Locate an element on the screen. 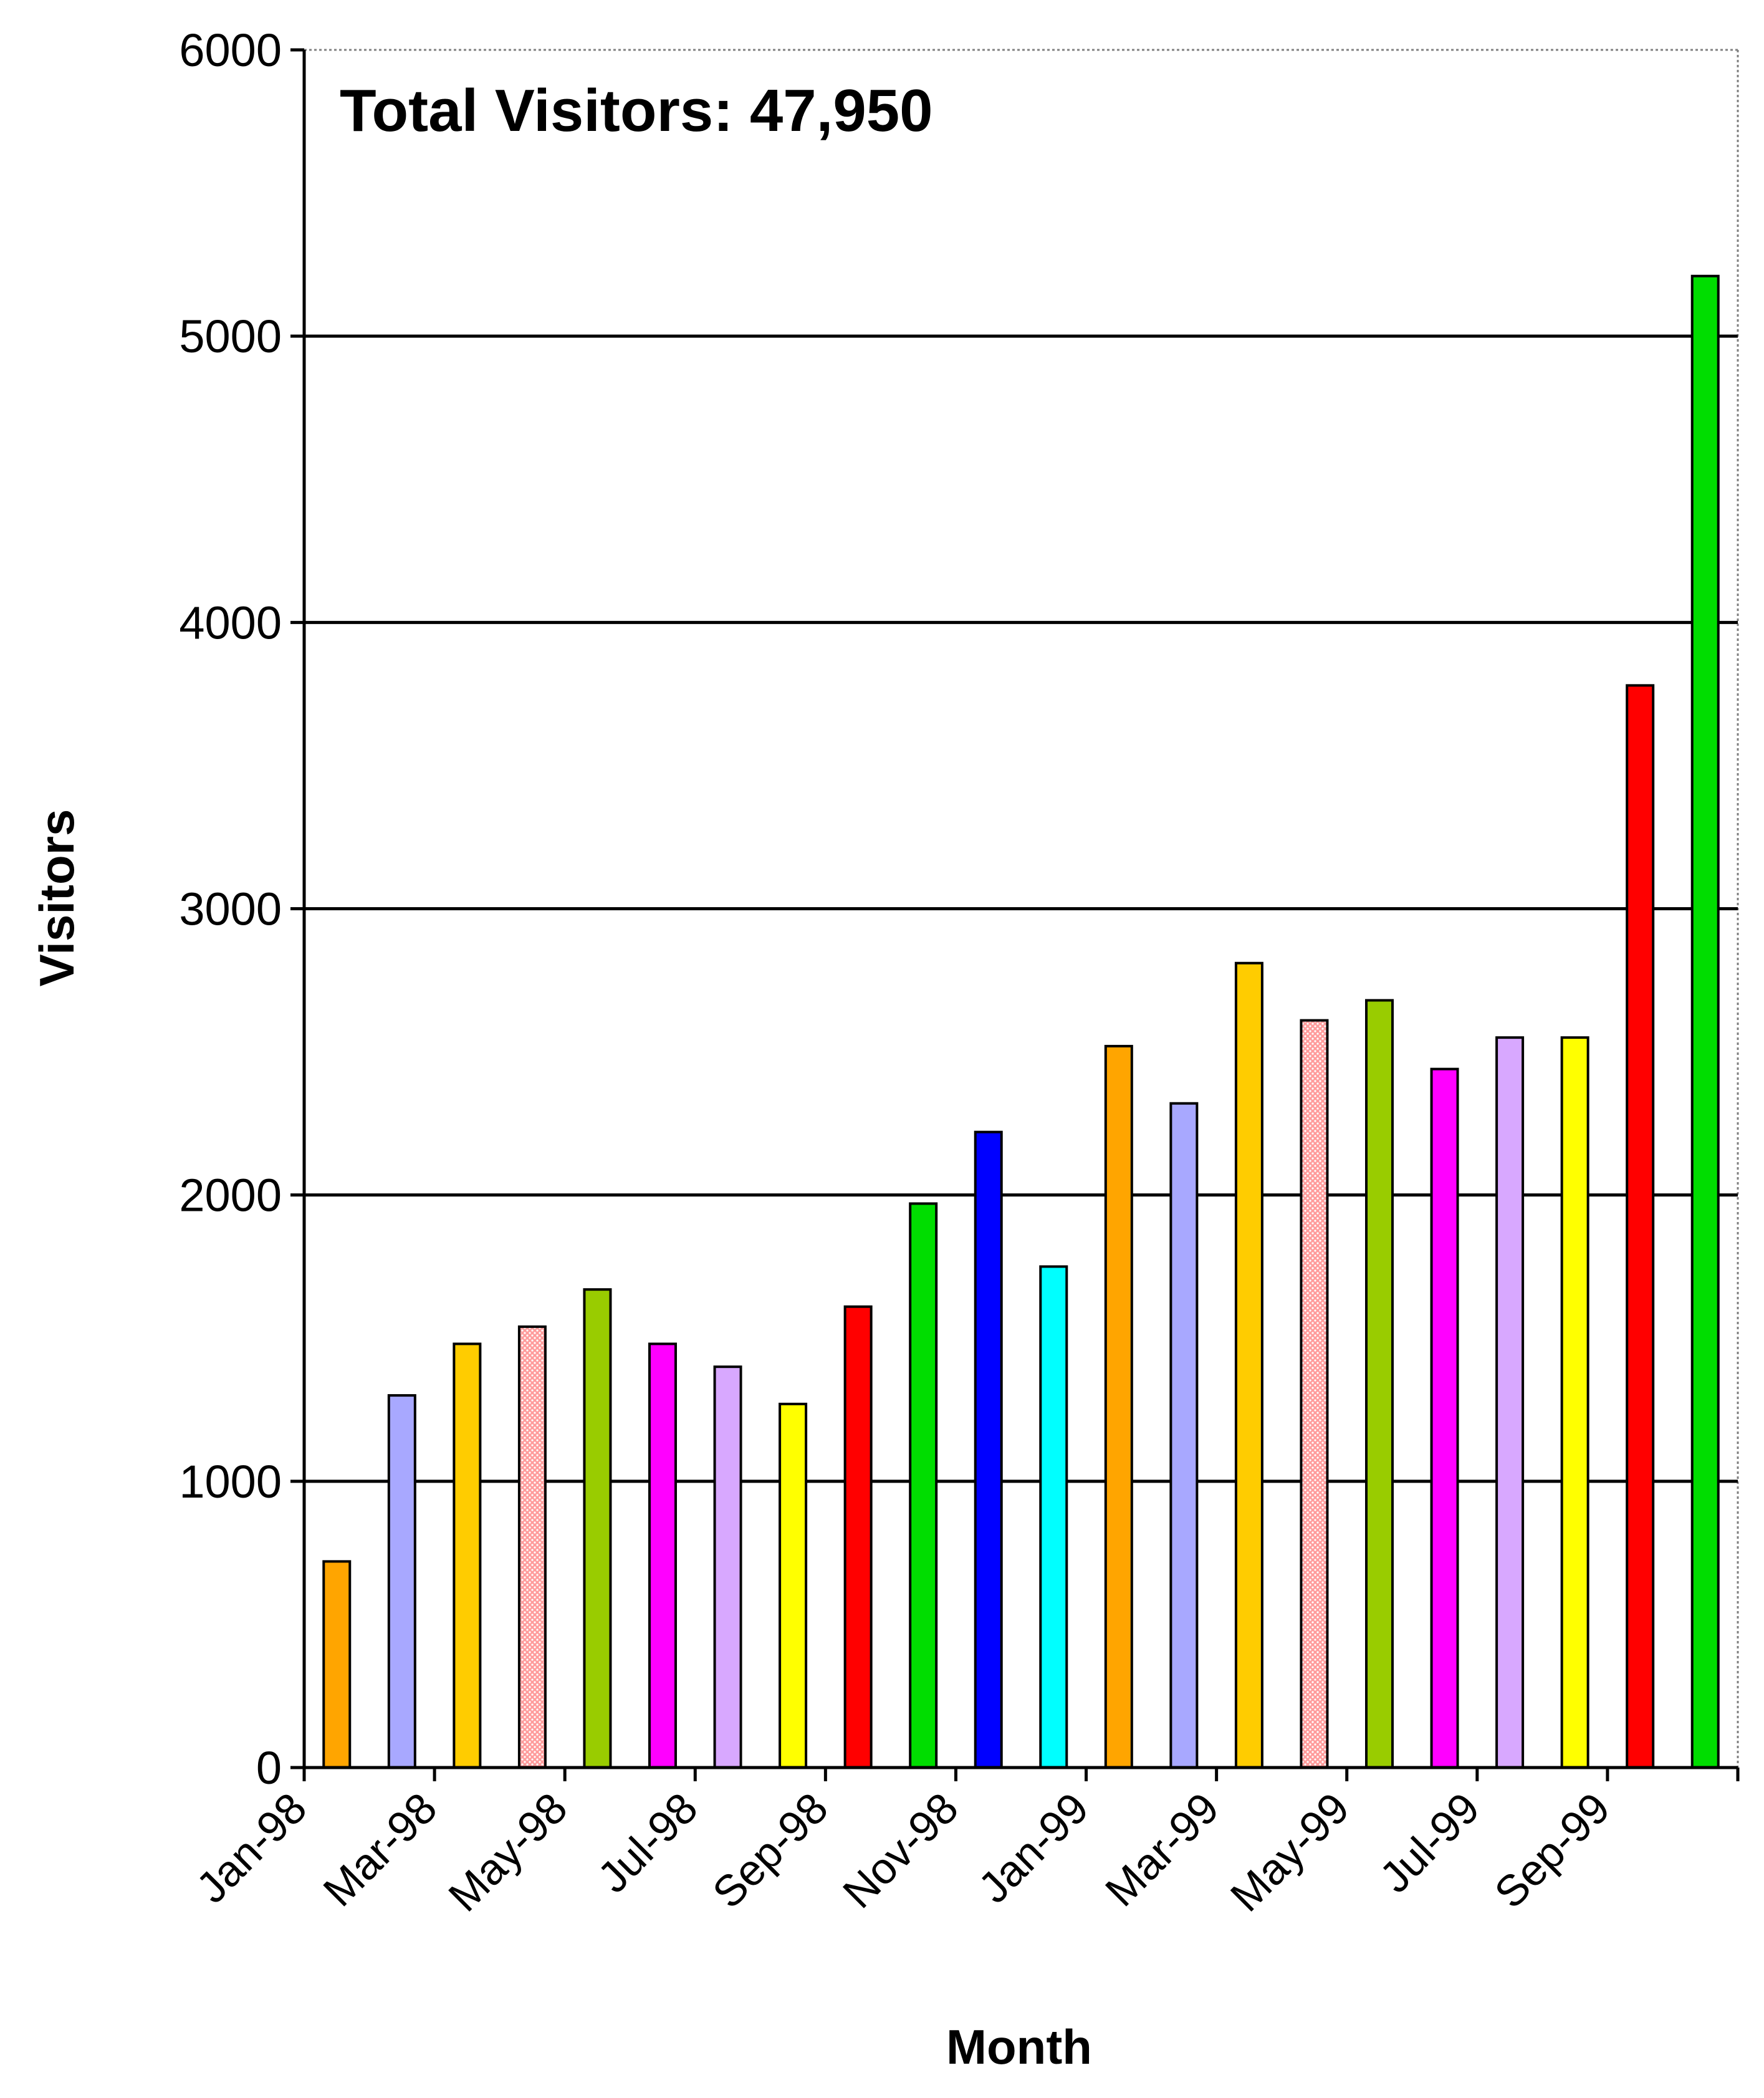  x-tick-label: Mar-99 is located at coordinates (1162, 1849).